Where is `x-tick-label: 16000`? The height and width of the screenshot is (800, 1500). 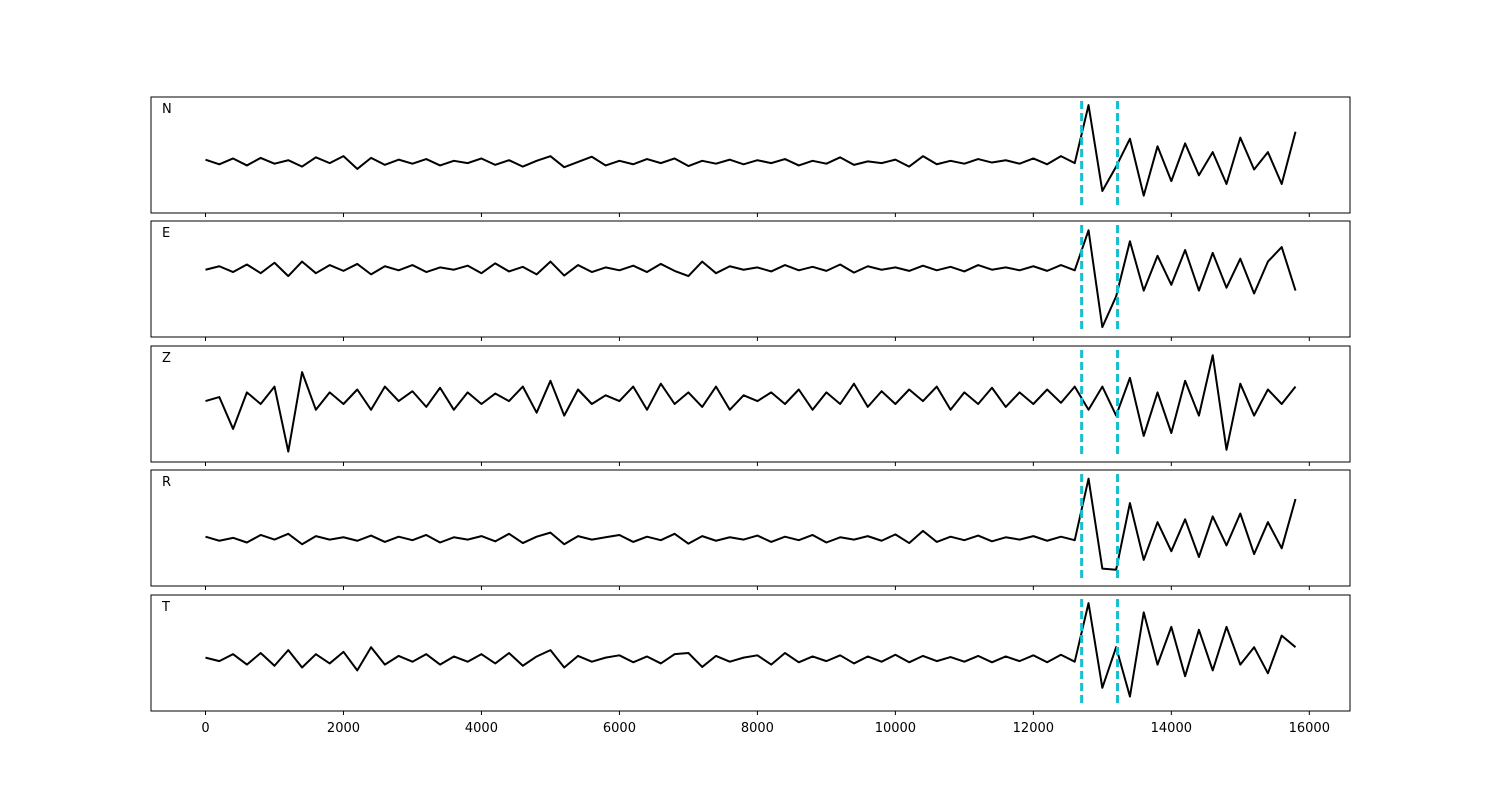
x-tick-label: 16000 is located at coordinates (1309, 728).